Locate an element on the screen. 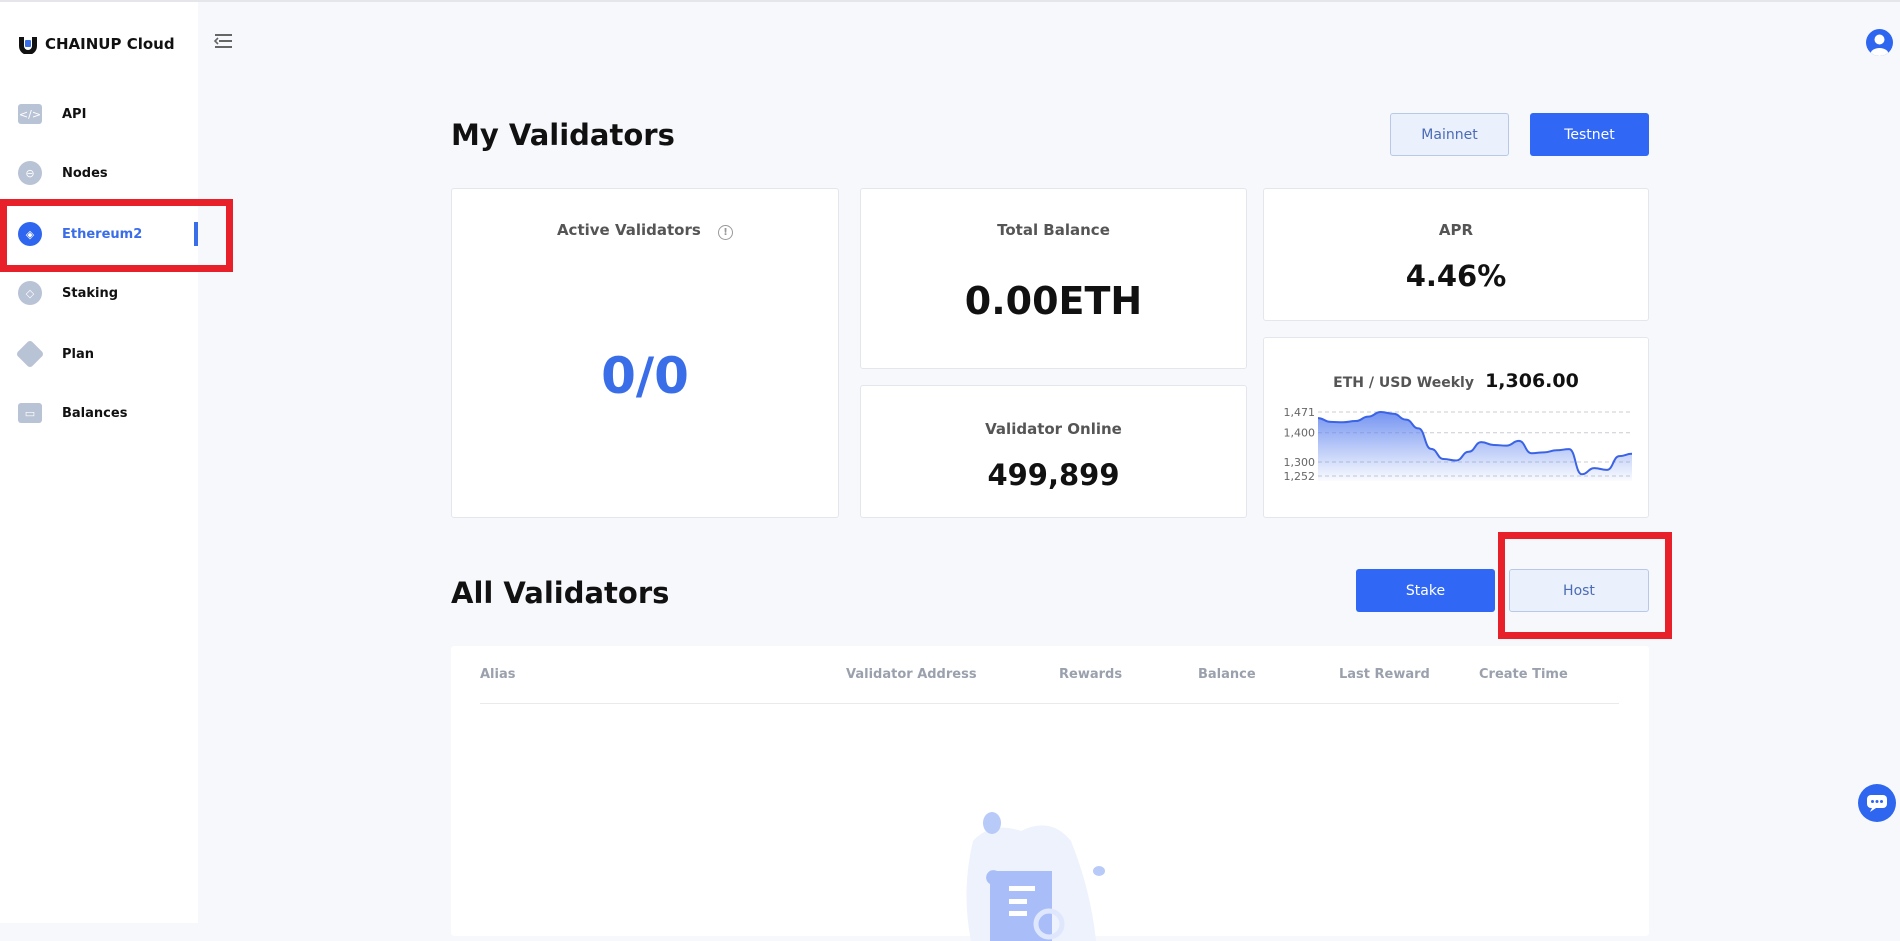 Image resolution: width=1900 pixels, height=941 pixels. top-border is located at coordinates (950, 1).